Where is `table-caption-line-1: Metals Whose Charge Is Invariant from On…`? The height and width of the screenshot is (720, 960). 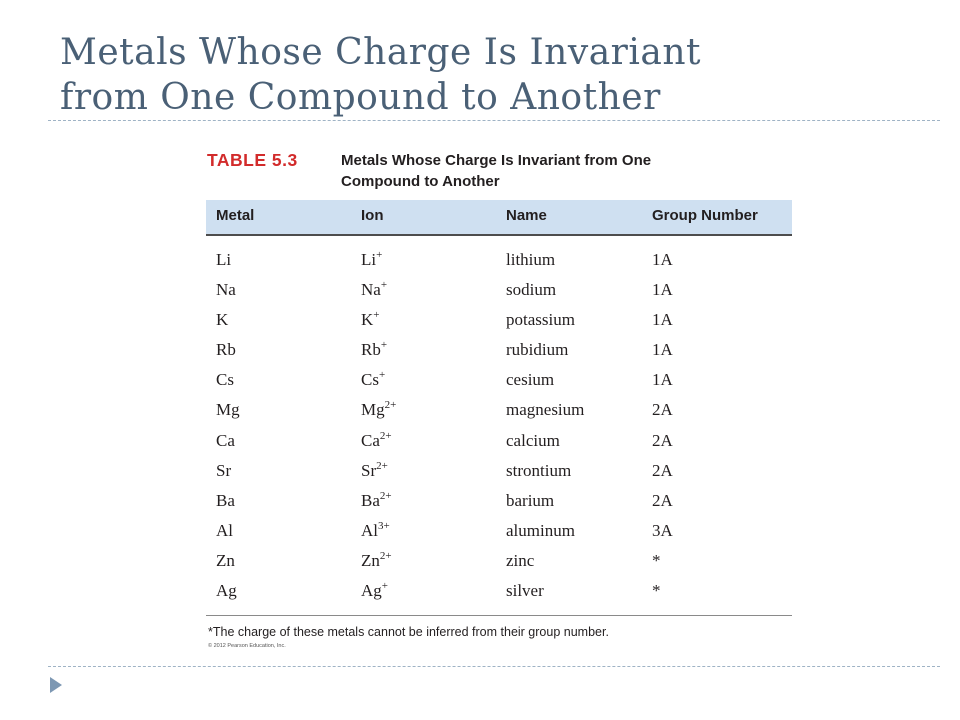 table-caption-line-1: Metals Whose Charge Is Invariant from On… is located at coordinates (496, 160).